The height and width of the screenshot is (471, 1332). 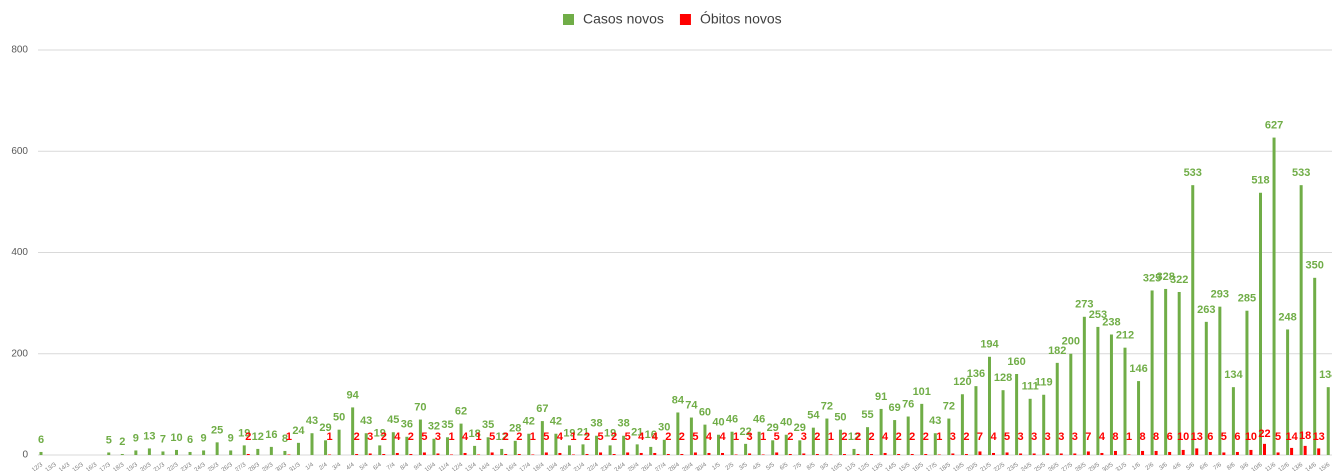 What do you see at coordinates (19, 353) in the screenshot?
I see `y-tick-label: 200` at bounding box center [19, 353].